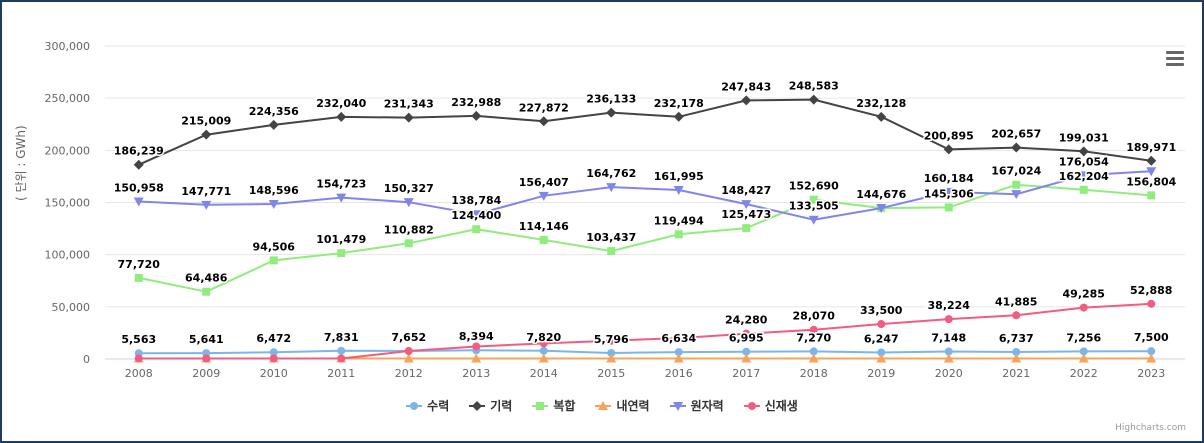 The height and width of the screenshot is (443, 1204). What do you see at coordinates (341, 184) in the screenshot?
I see `data-label: 154,723` at bounding box center [341, 184].